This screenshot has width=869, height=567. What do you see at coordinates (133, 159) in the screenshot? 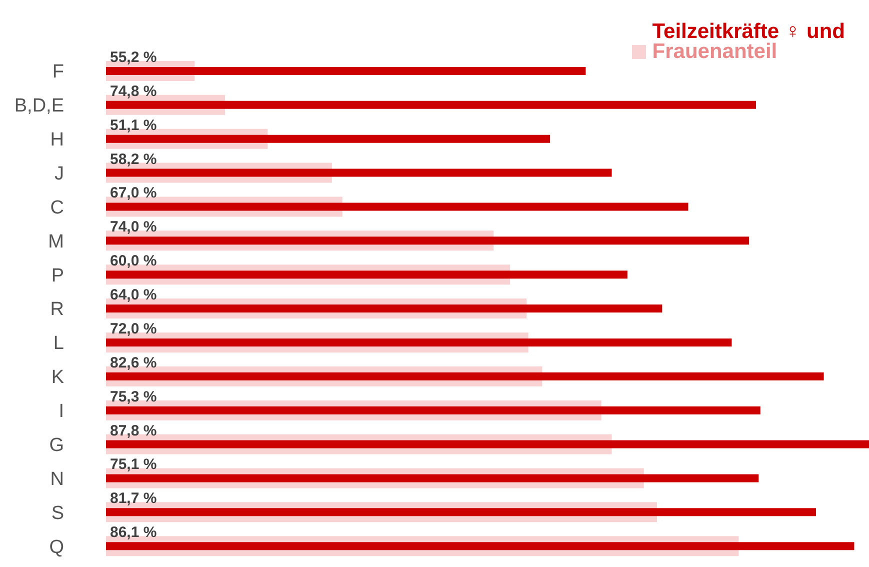
I see `data-label: 58,2 %` at bounding box center [133, 159].